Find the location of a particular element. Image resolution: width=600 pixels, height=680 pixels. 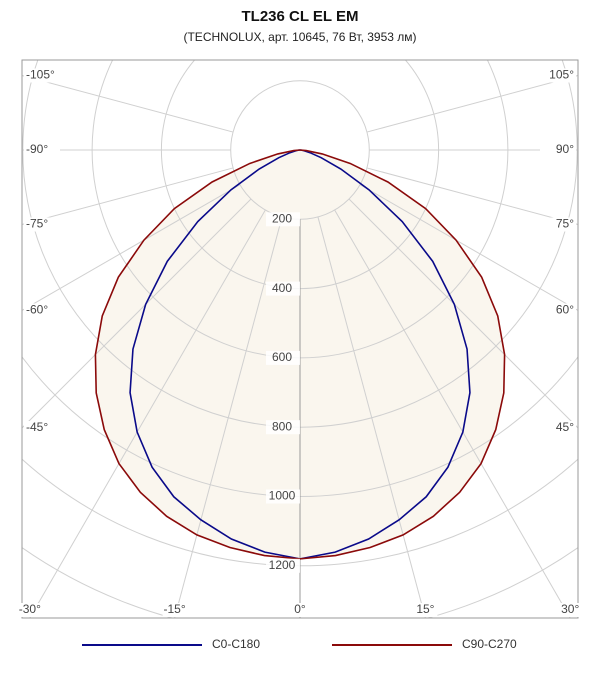

angle-label: 60° is located at coordinates (565, 310).